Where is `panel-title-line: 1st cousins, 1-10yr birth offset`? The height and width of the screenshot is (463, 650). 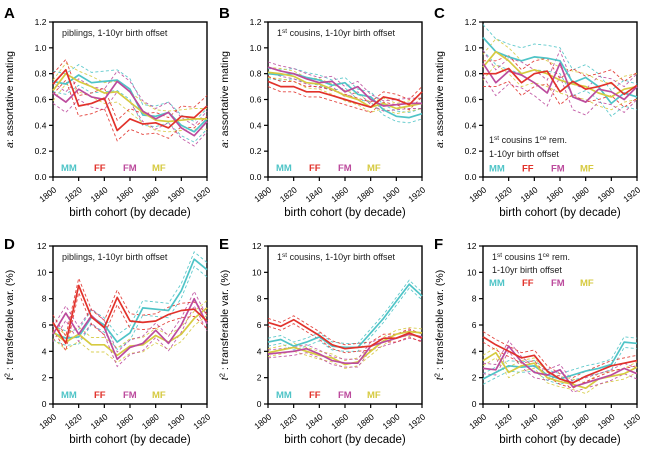 panel-title-line: 1st cousins, 1-10yr birth offset is located at coordinates (336, 33).